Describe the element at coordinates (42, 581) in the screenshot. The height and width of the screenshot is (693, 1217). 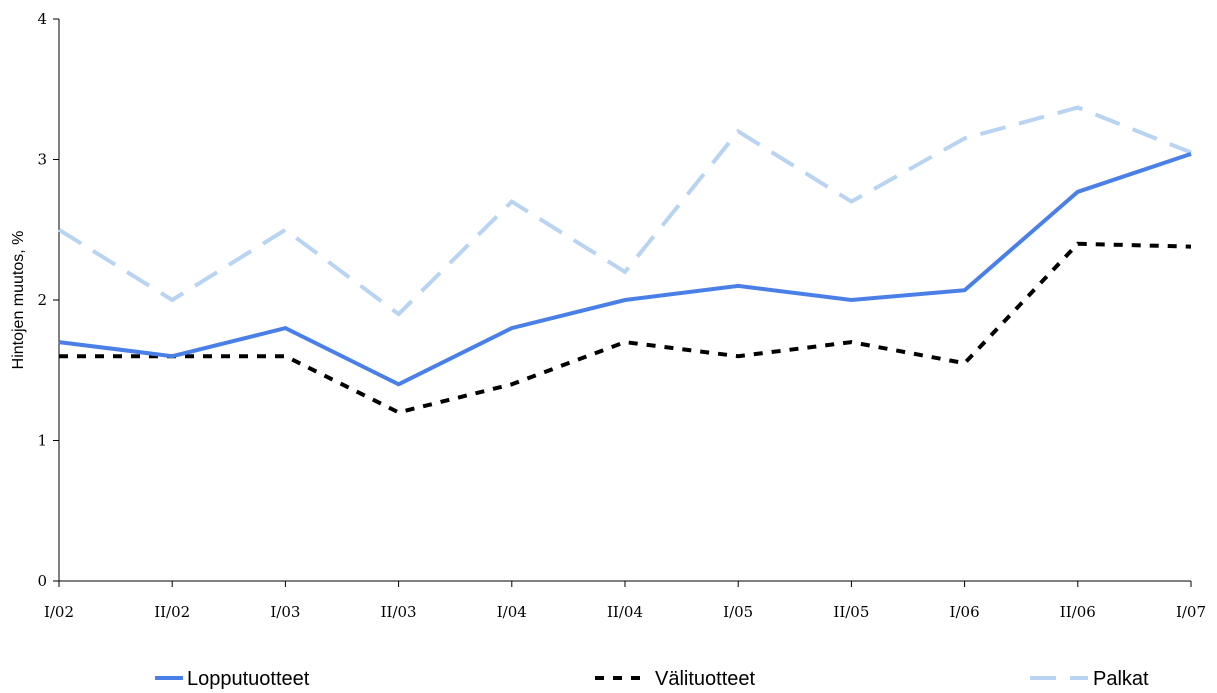
I see `y-tick-label: 0` at that location.